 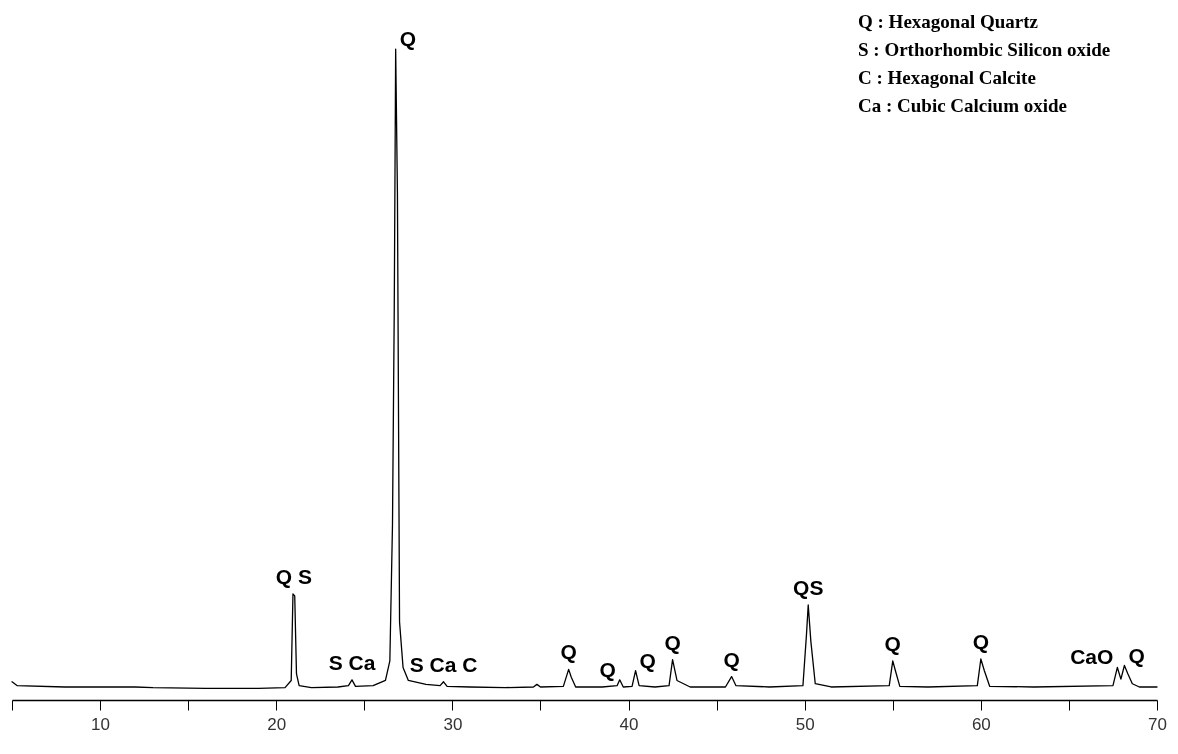 I want to click on annotation: S Ca, so click(x=352, y=662).